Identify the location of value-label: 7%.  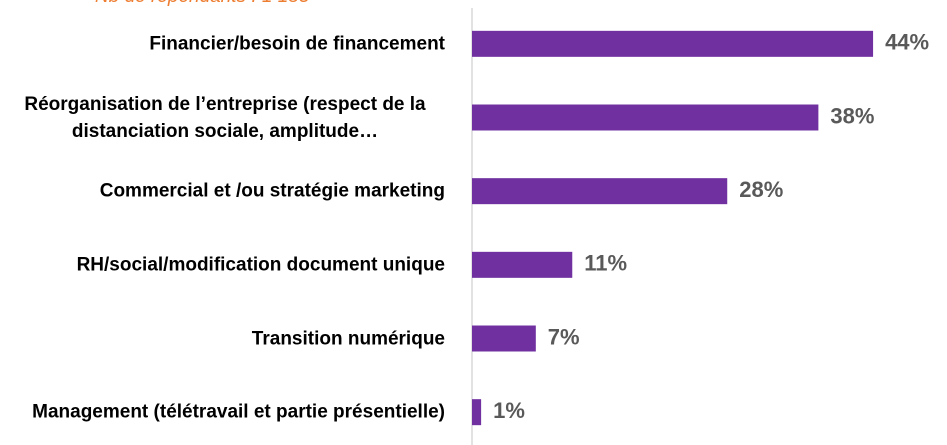
(564, 336).